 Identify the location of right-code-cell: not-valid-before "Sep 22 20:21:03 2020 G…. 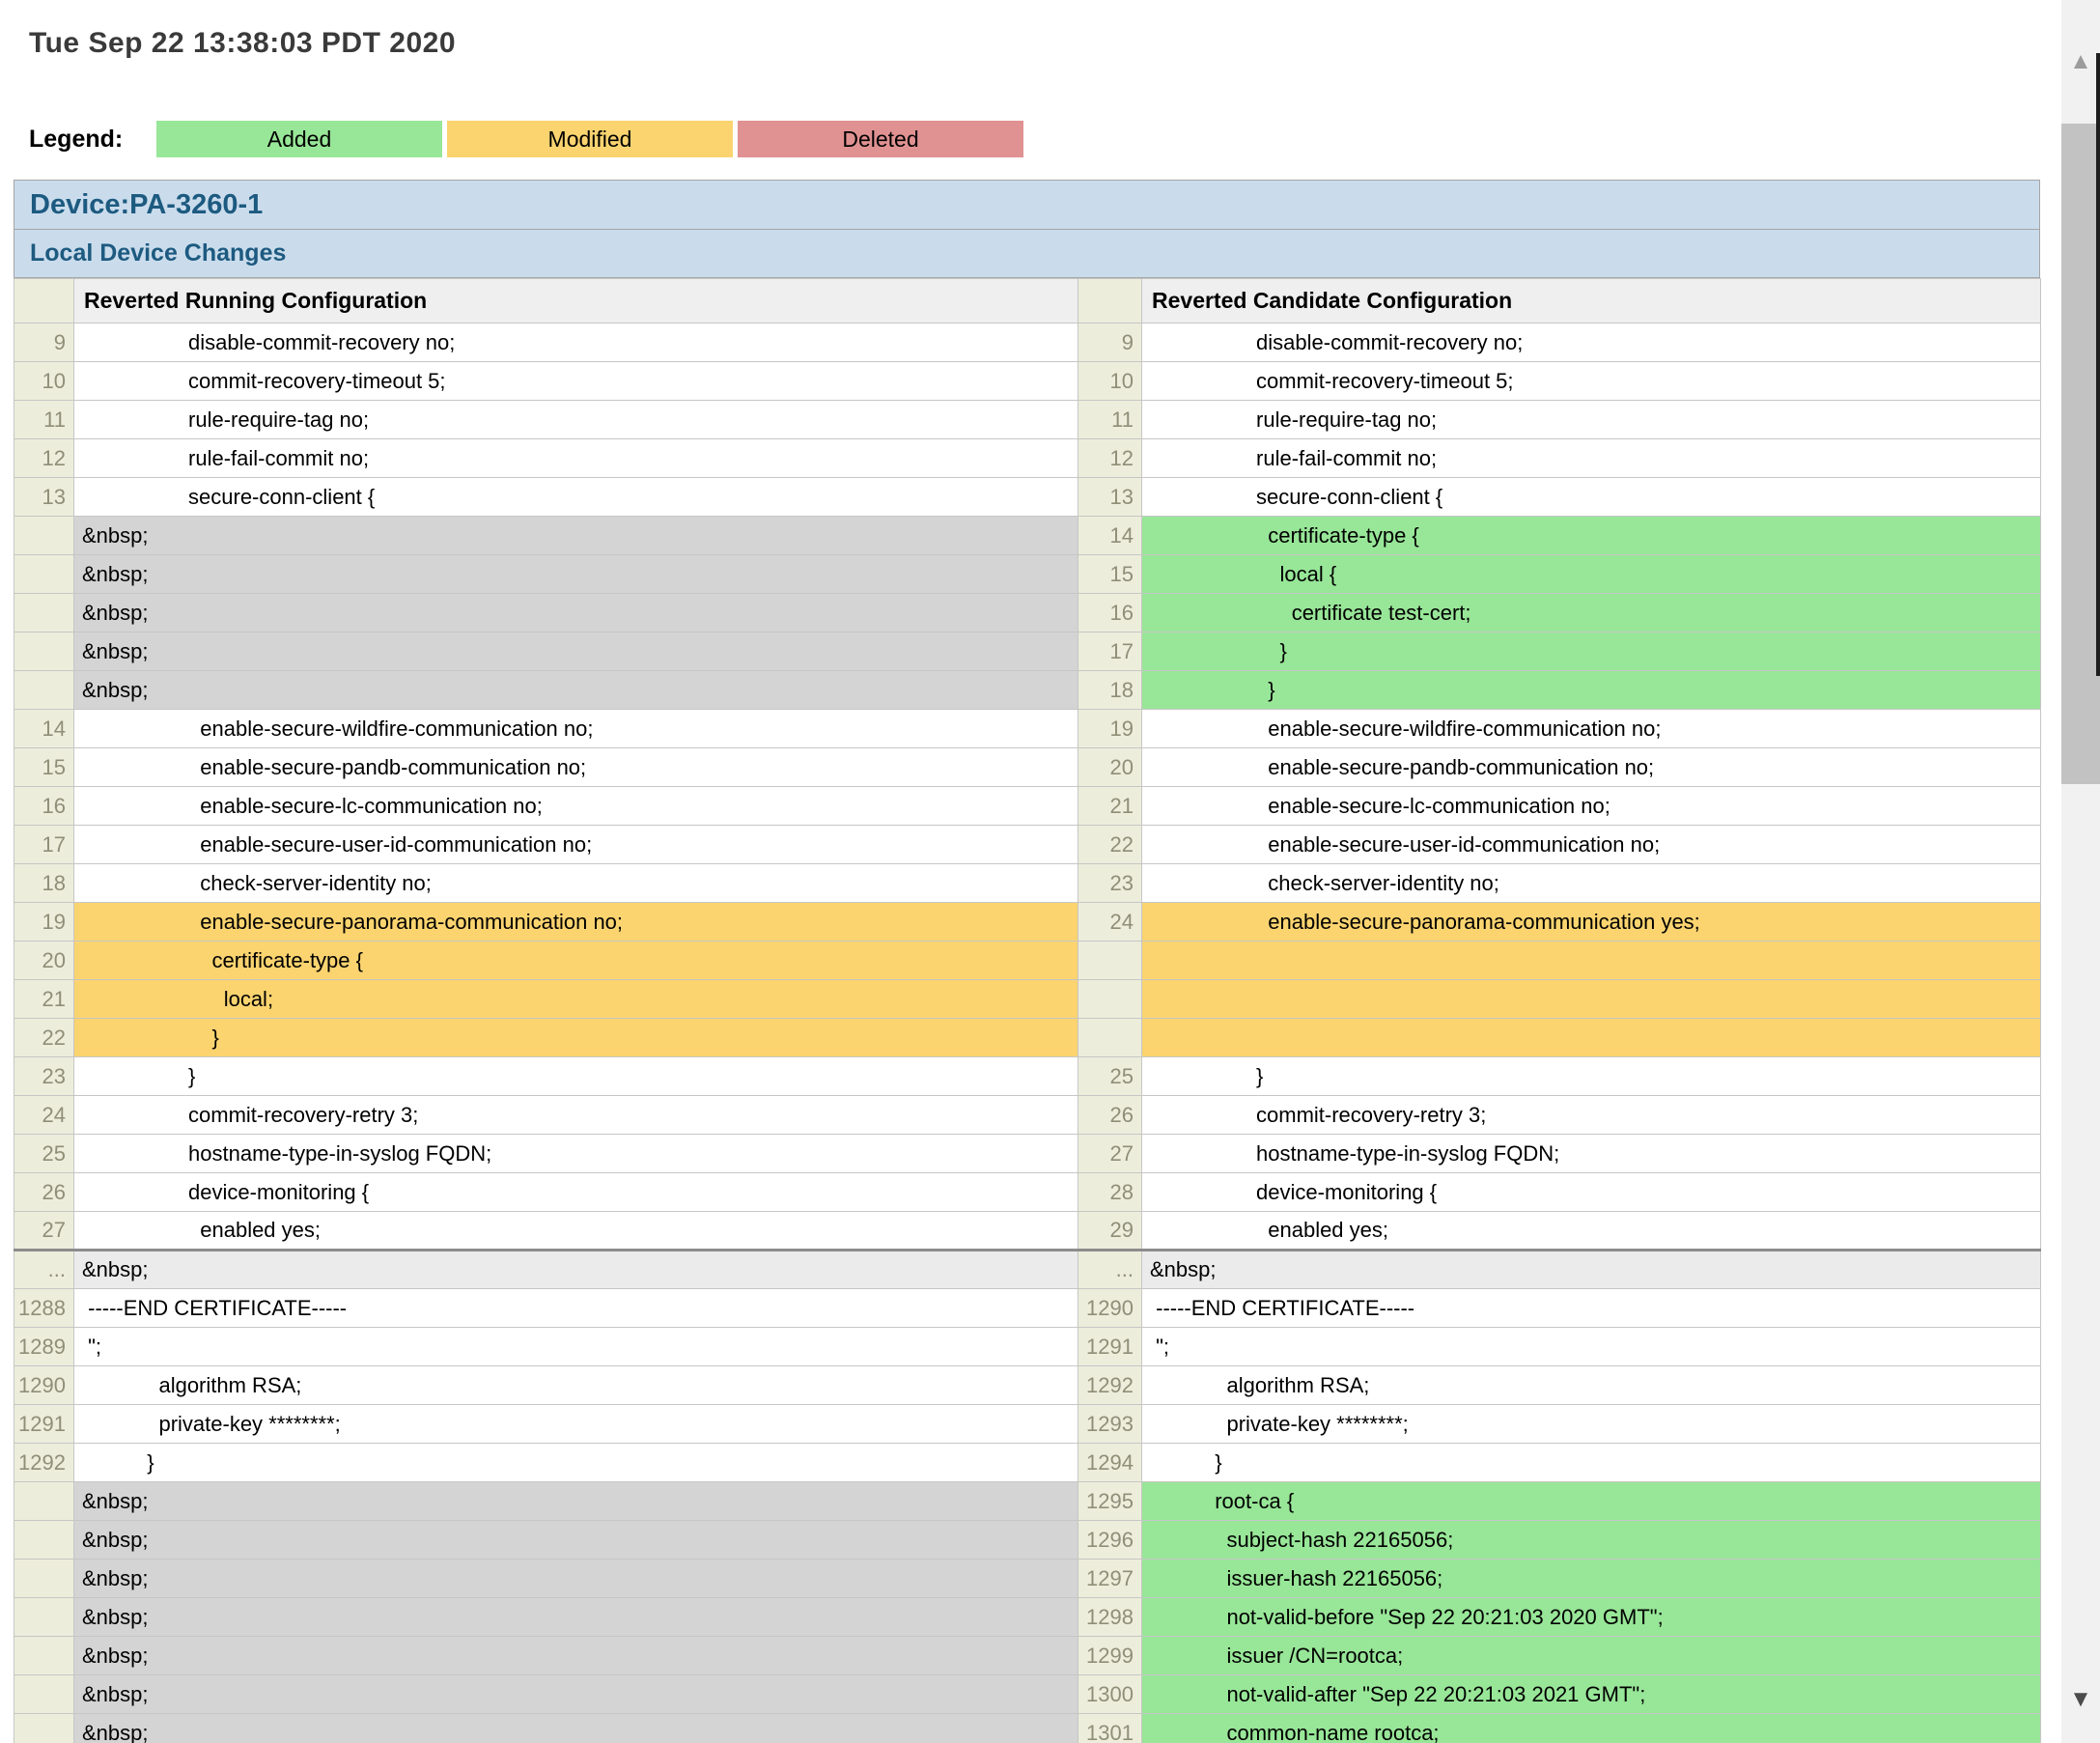
(1591, 1617).